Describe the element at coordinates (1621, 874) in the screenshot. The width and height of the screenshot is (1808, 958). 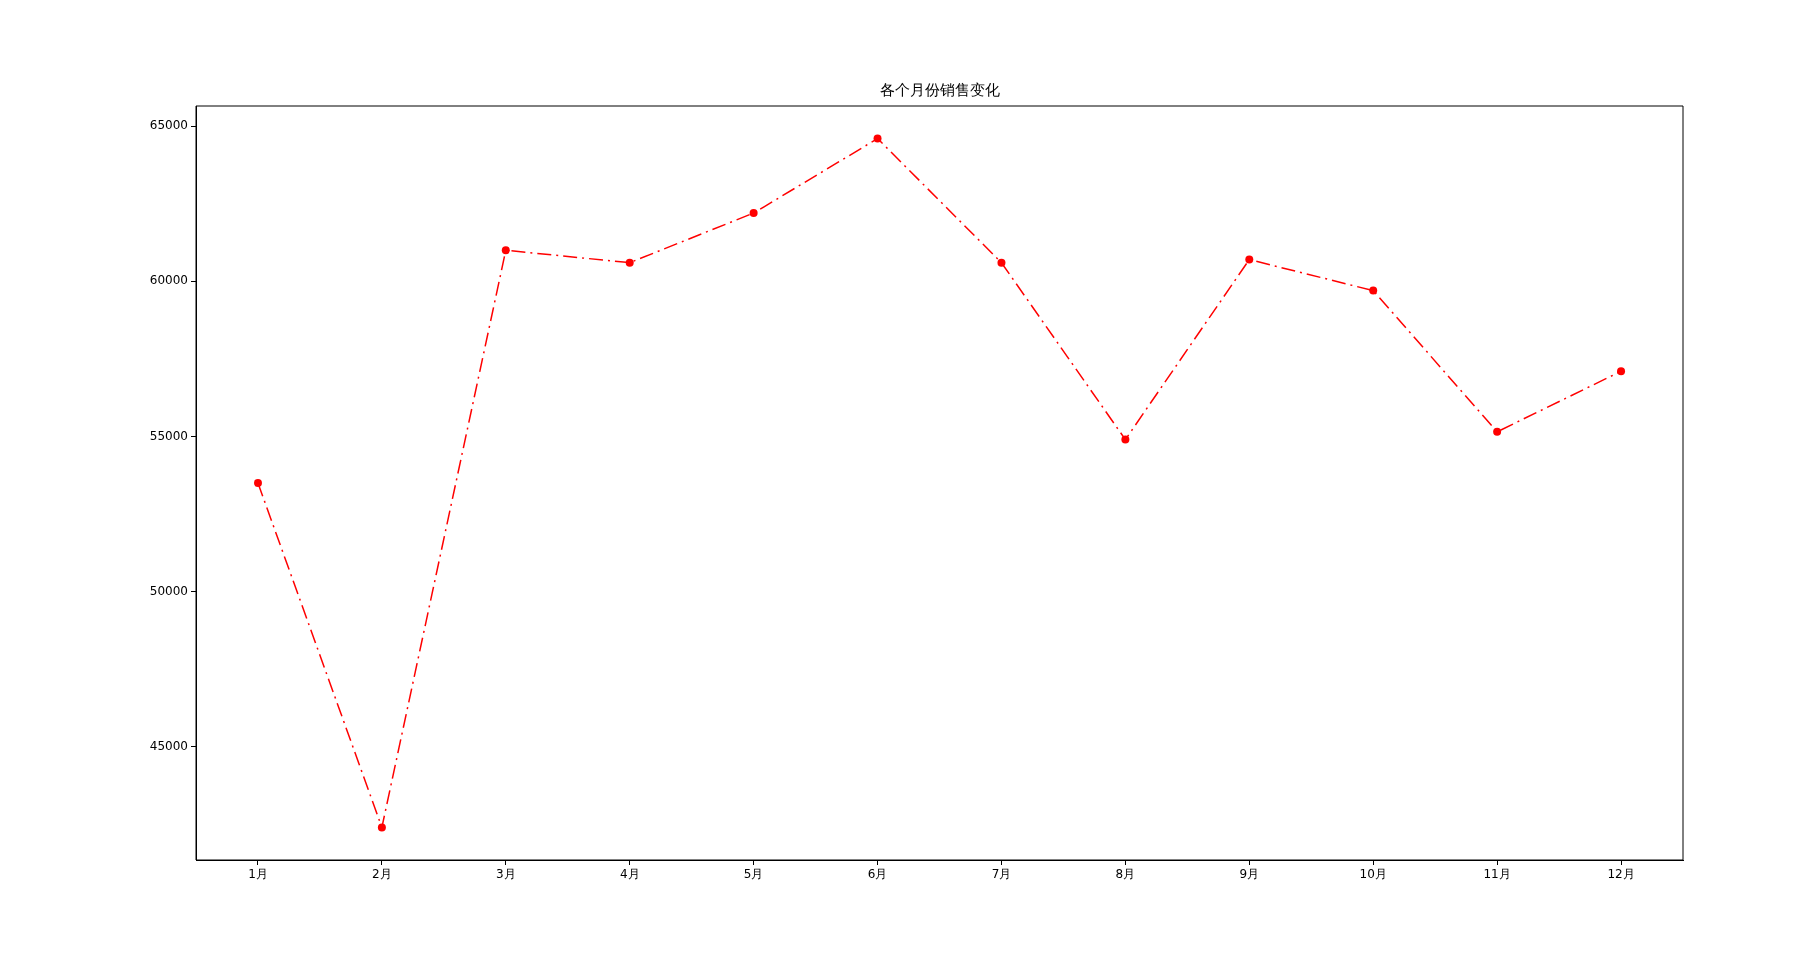
I see `x-tick-label: 12月` at that location.